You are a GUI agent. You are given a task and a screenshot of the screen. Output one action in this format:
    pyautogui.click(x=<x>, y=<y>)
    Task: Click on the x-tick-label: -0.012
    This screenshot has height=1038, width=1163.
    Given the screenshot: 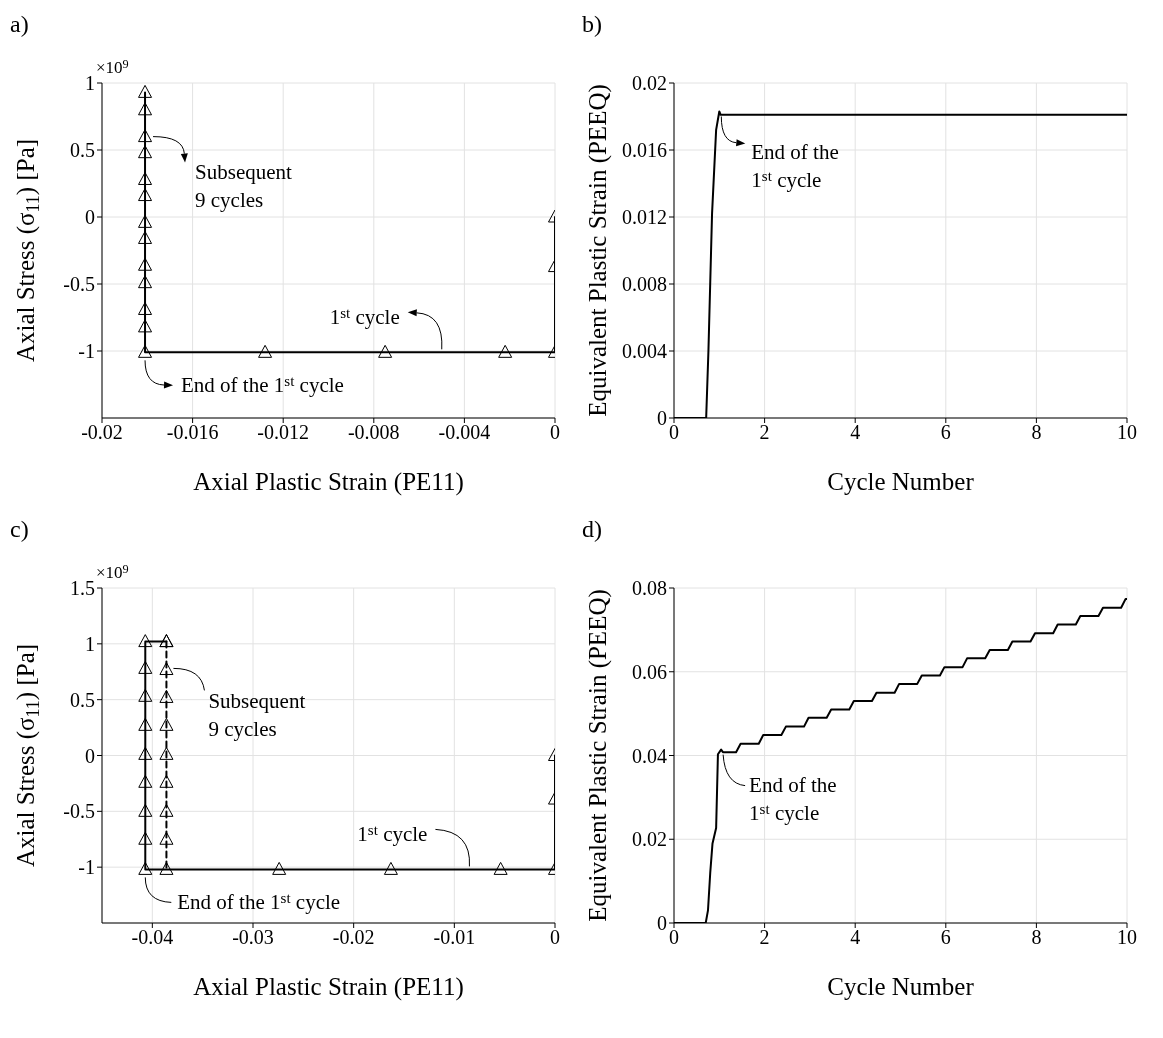 What is the action you would take?
    pyautogui.click(x=283, y=432)
    